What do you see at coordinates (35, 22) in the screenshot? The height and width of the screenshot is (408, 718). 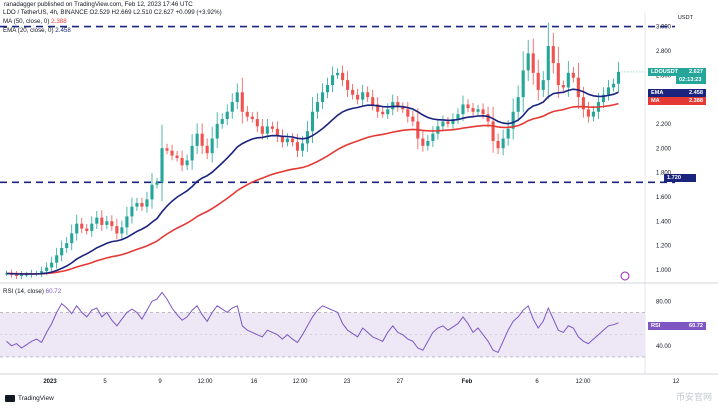 I see `ma-legend: MA (50, close, 0) 2.388` at bounding box center [35, 22].